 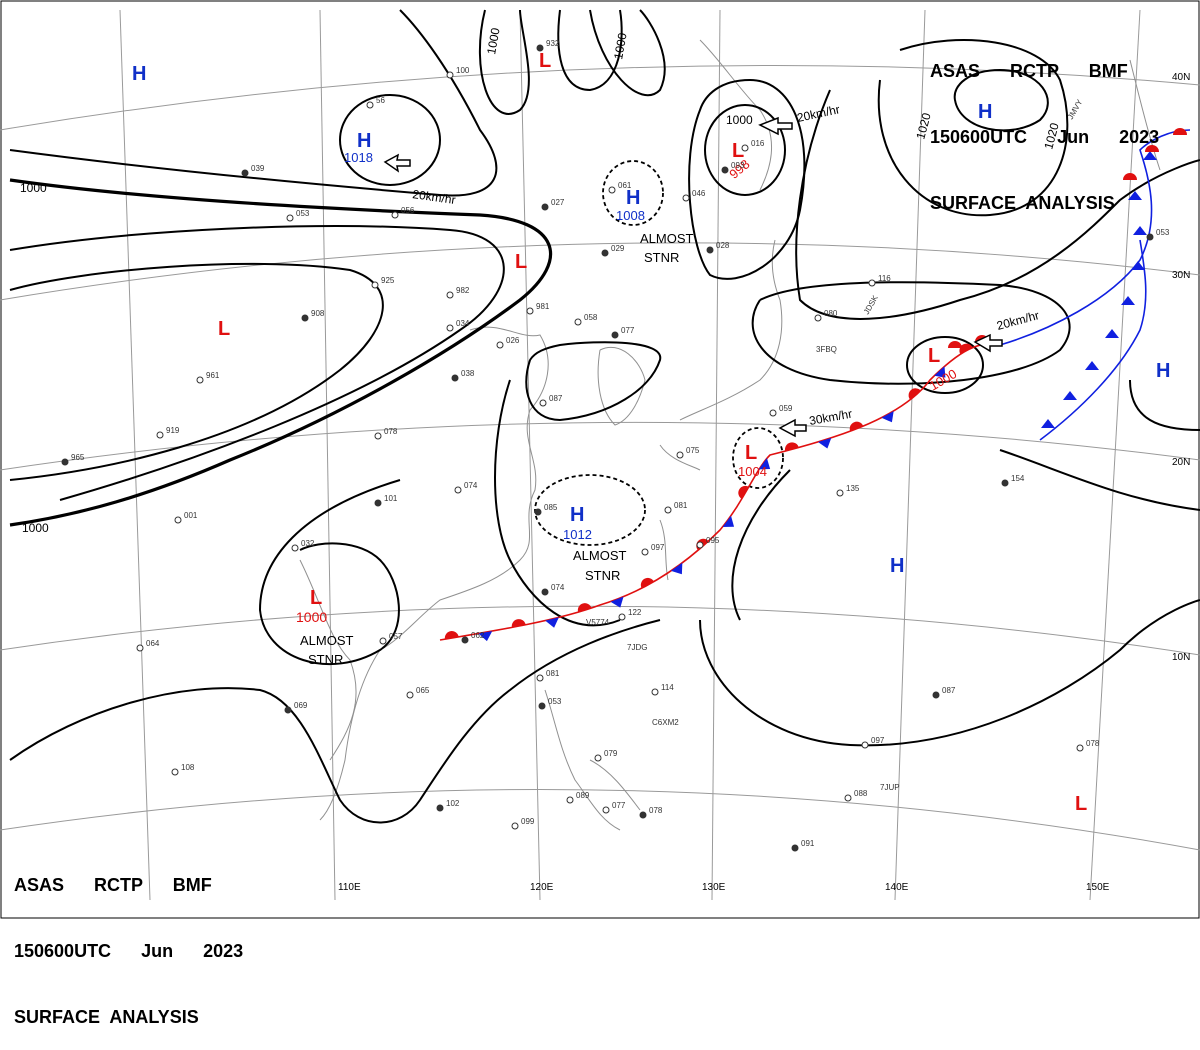 I want to click on station-pressure: 064, so click(x=153, y=643).